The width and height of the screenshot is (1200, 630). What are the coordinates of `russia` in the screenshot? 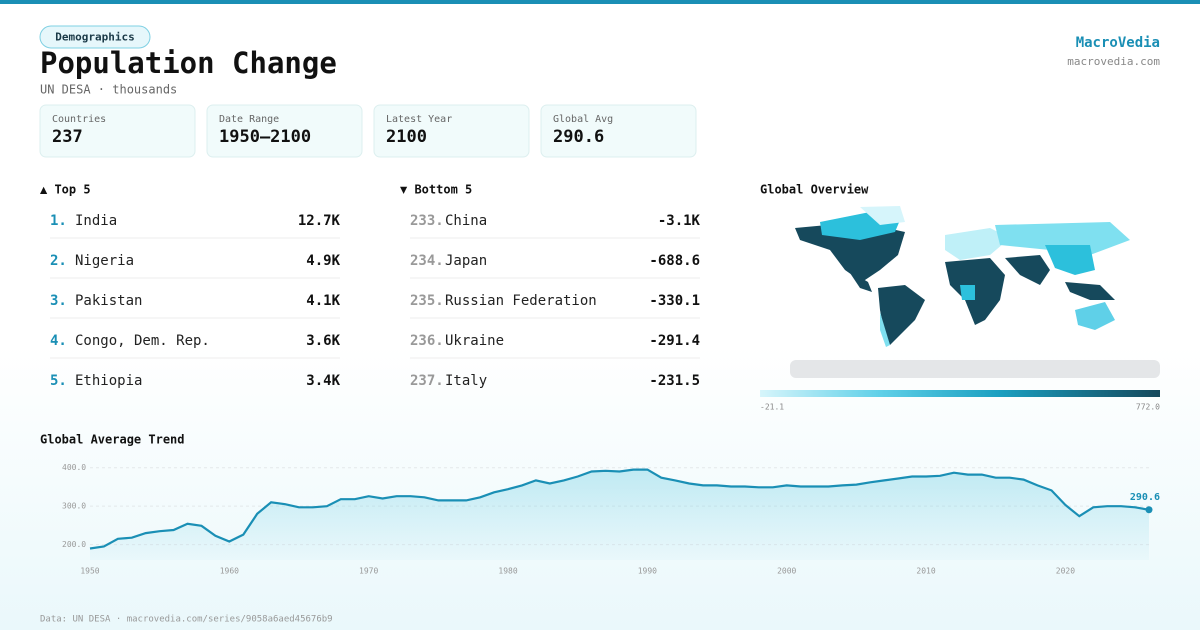 It's located at (1062, 238).